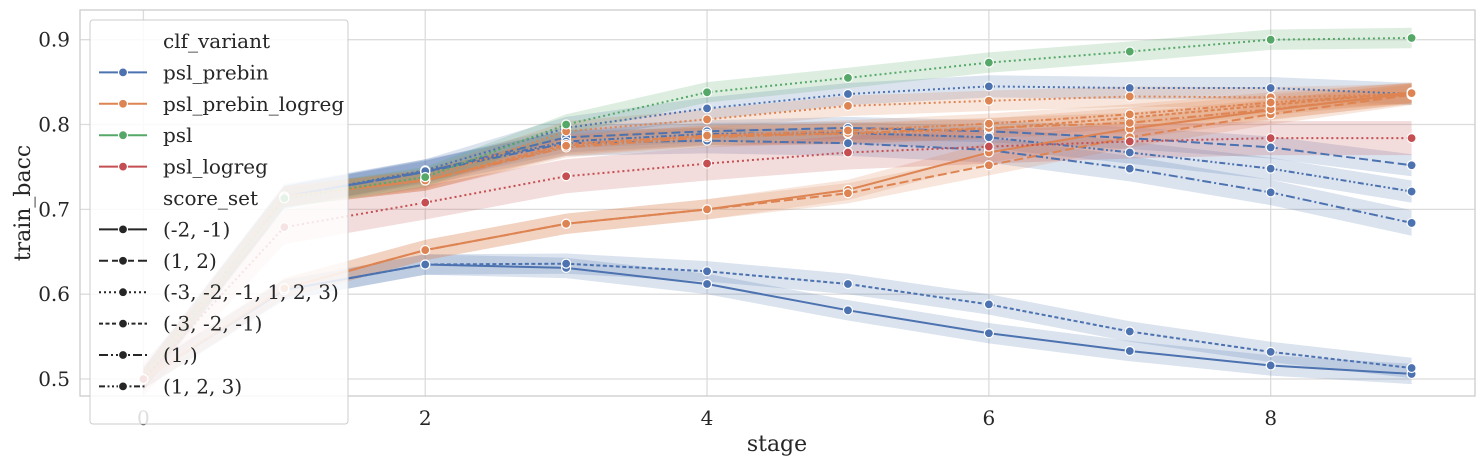 The width and height of the screenshot is (1484, 466). What do you see at coordinates (210, 198) in the screenshot?
I see `legend-title: score_set` at bounding box center [210, 198].